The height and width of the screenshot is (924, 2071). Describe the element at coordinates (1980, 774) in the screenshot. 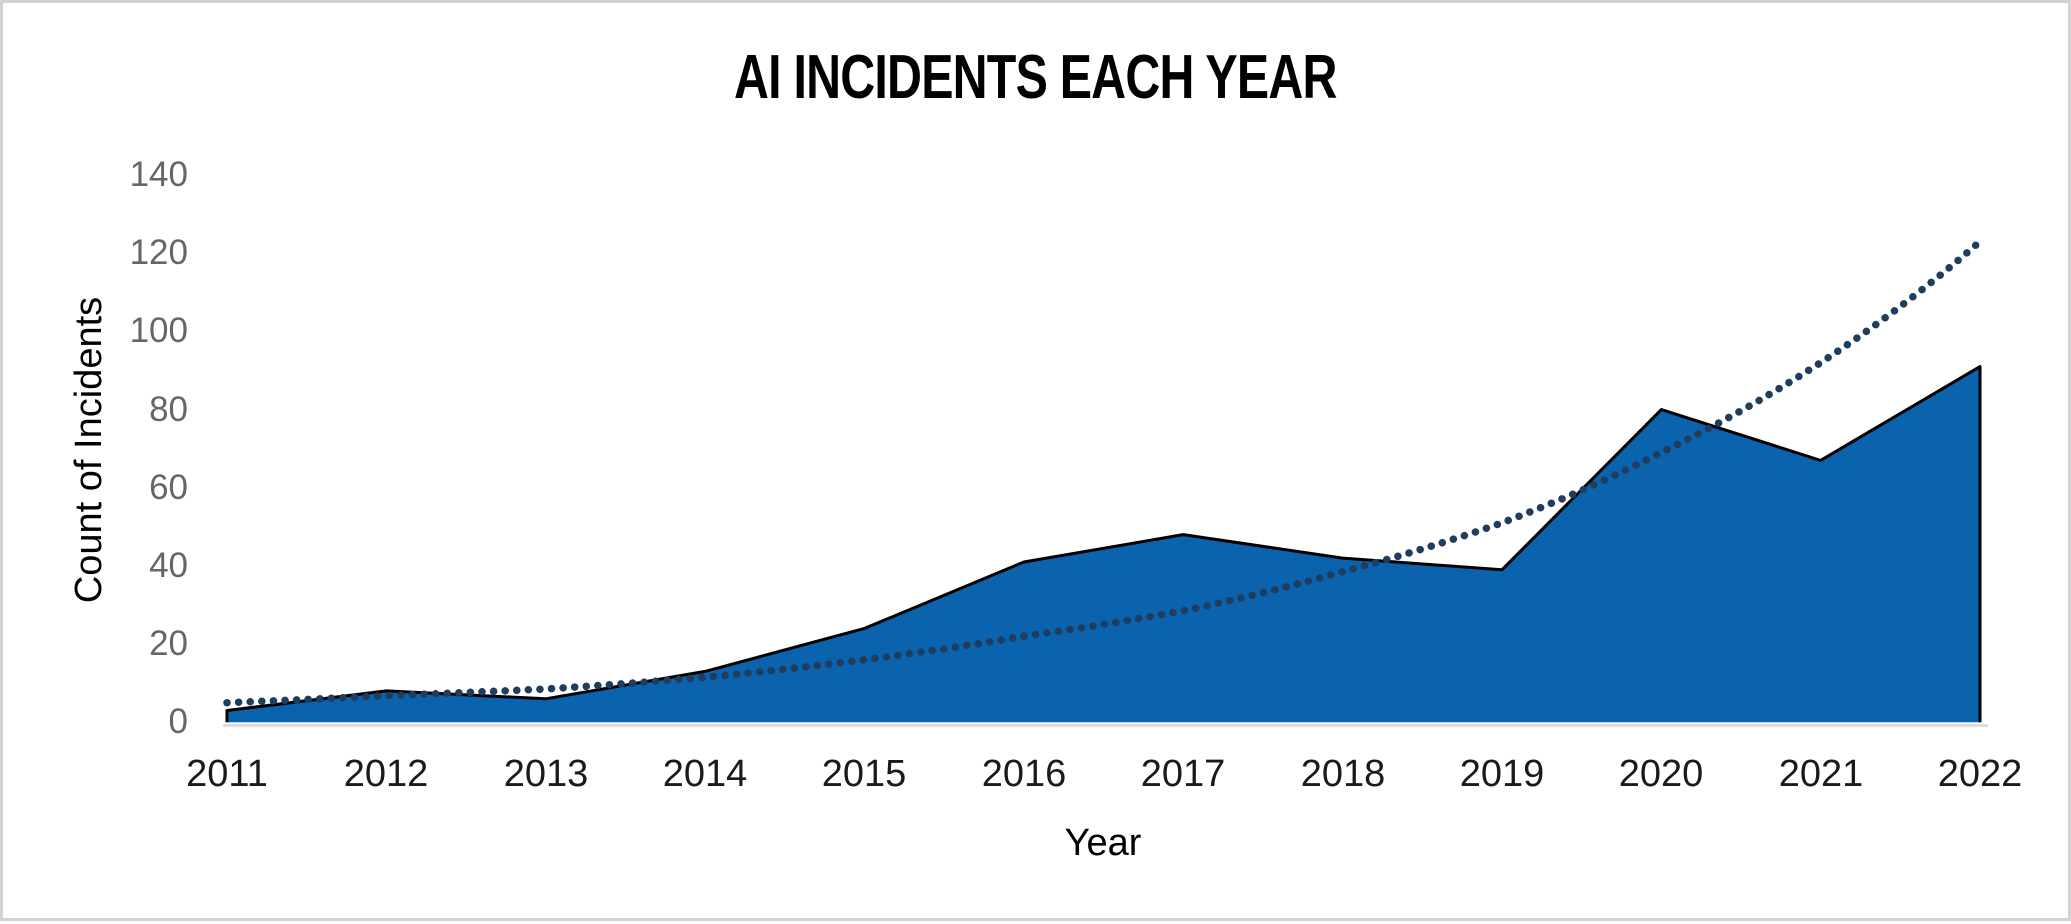

I see `x-axis-tick-label: 2022` at that location.